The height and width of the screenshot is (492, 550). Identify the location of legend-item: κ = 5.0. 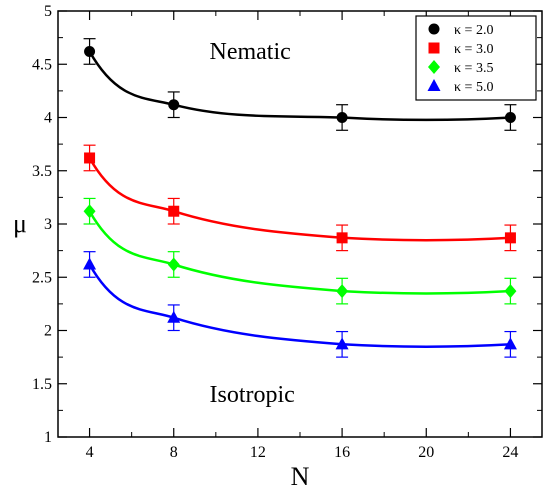
(460, 87).